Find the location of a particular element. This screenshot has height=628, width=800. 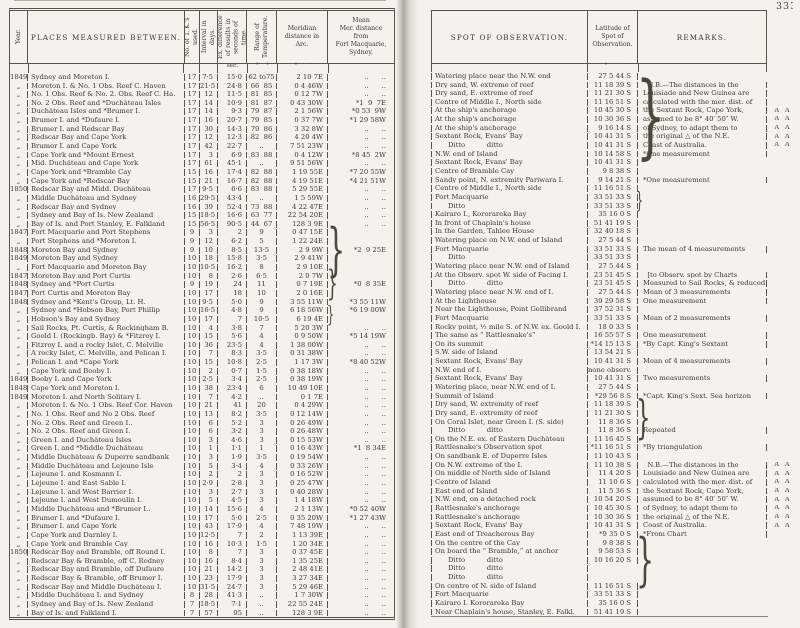

table-cell: On centre of N. side of Island is located at coordinates (509, 586).